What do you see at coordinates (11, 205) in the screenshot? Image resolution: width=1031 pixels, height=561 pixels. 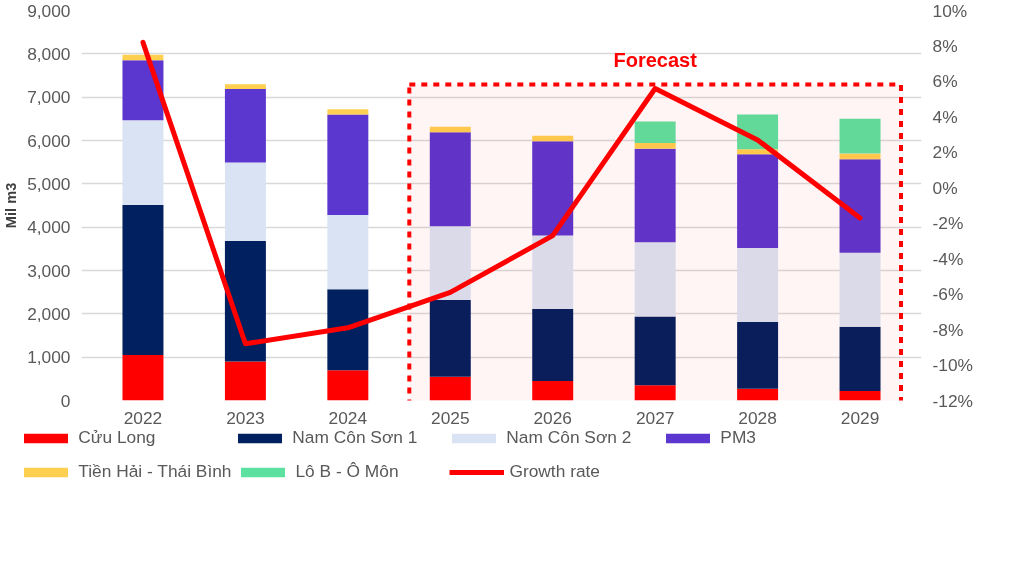 I see `y-axis-title: Mil m3` at bounding box center [11, 205].